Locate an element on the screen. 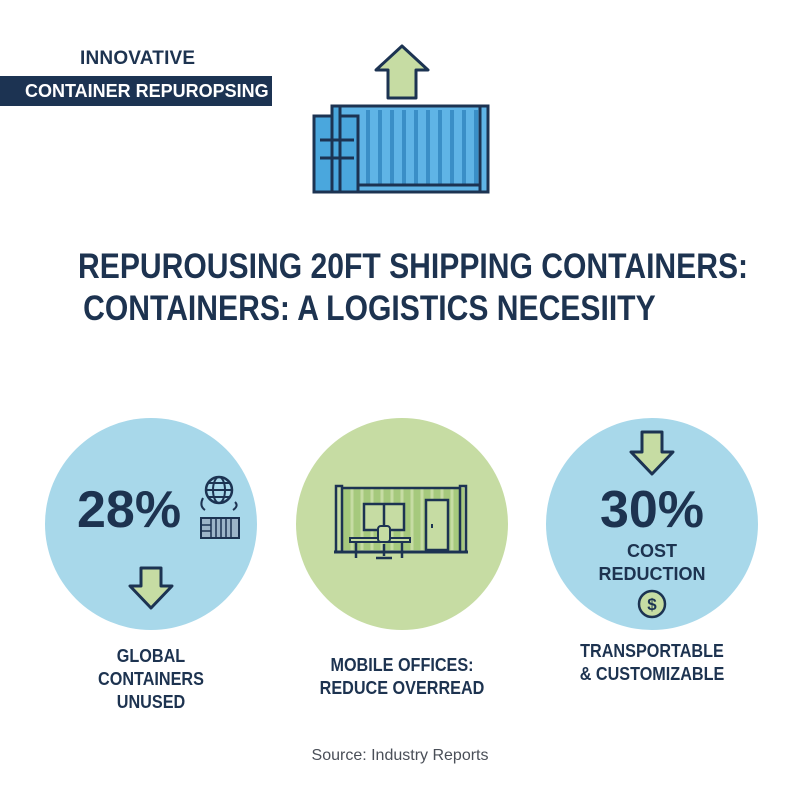 This screenshot has width=800, height=800. stat-label-unused: GLOBAL CONTAINERS UNUSED is located at coordinates (150, 679).